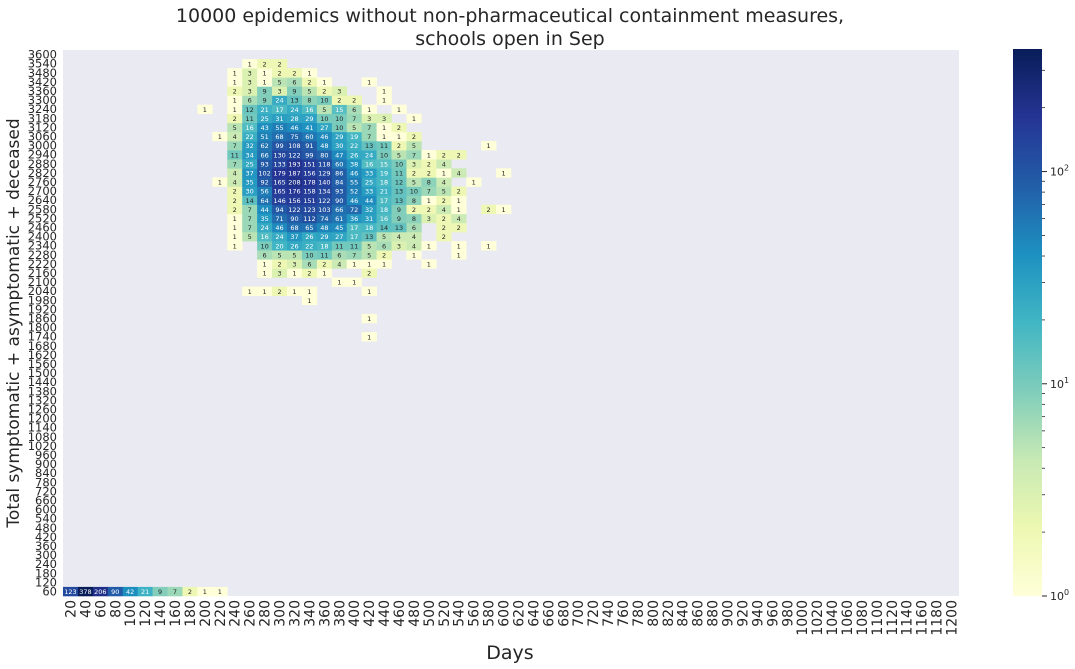 Image resolution: width=1075 pixels, height=669 pixels. What do you see at coordinates (264, 219) in the screenshot?
I see `cell-value-label: 35` at bounding box center [264, 219].